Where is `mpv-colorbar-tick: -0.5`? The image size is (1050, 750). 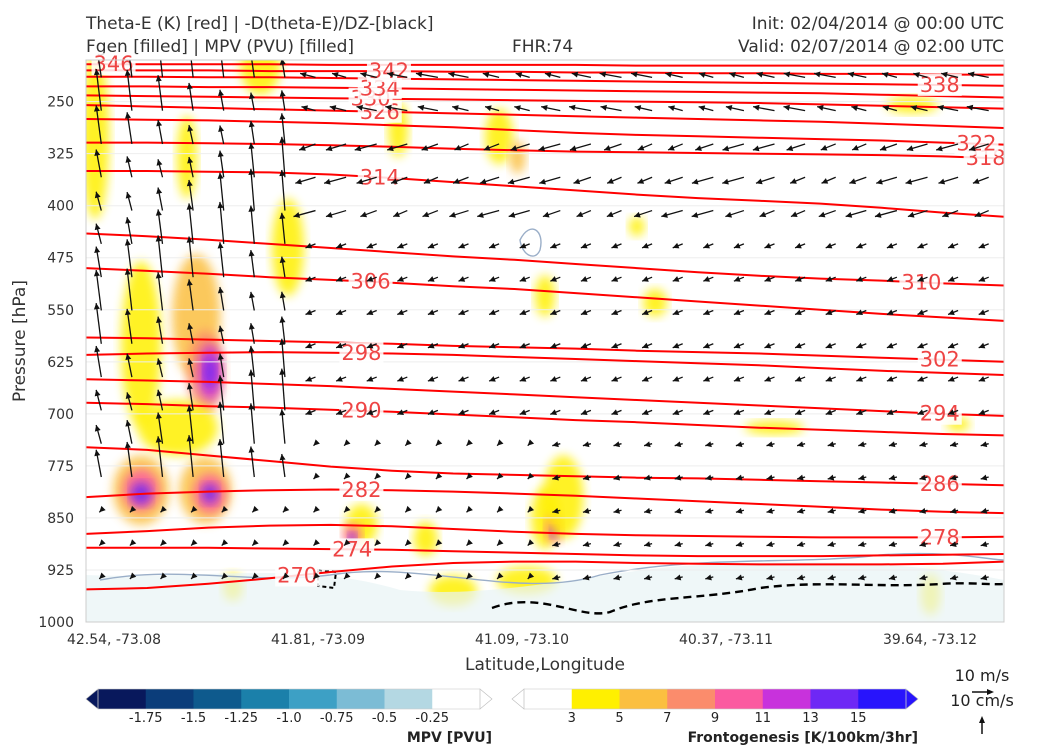
mpv-colorbar-tick: -0.5 is located at coordinates (384, 718).